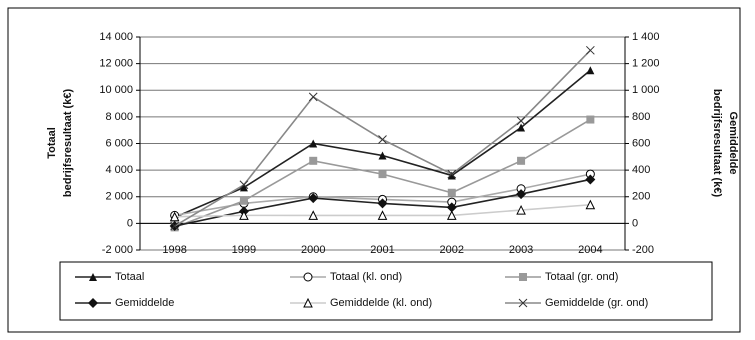 The height and width of the screenshot is (340, 755). I want to click on x-tick-label: 1998, so click(174, 250).